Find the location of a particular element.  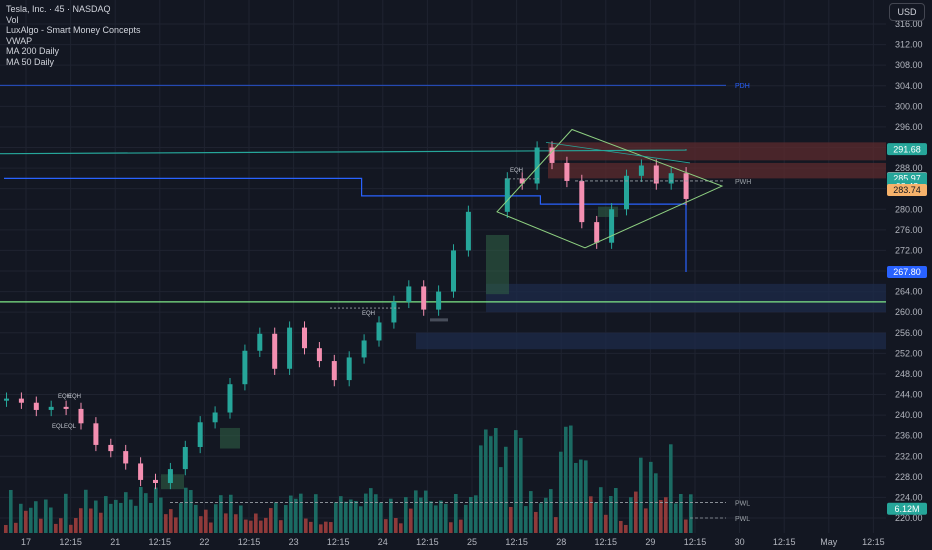

price-badge is located at coordinates (907, 149).